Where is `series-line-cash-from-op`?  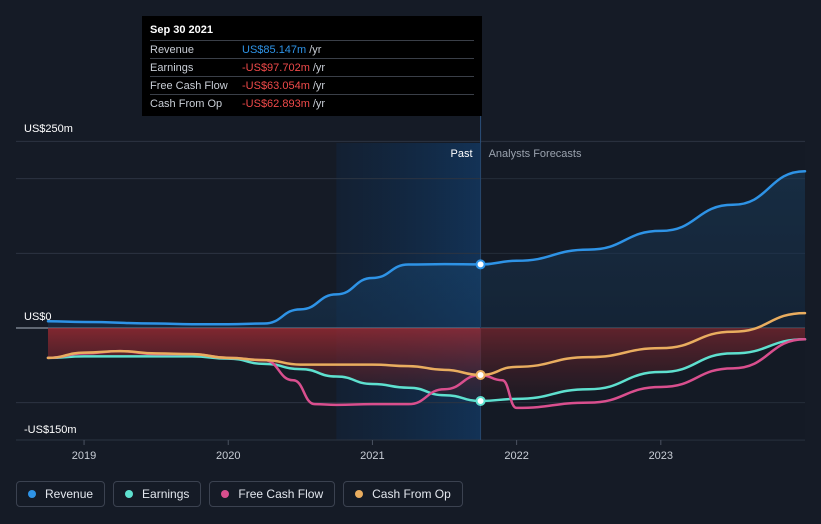 series-line-cash-from-op is located at coordinates (426, 344).